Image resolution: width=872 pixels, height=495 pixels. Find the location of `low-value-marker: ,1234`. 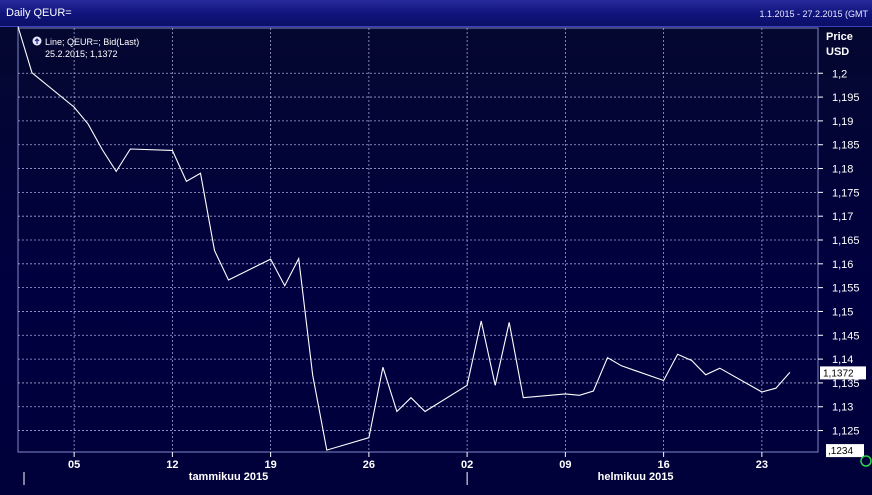

low-value-marker: ,1234 is located at coordinates (845, 451).